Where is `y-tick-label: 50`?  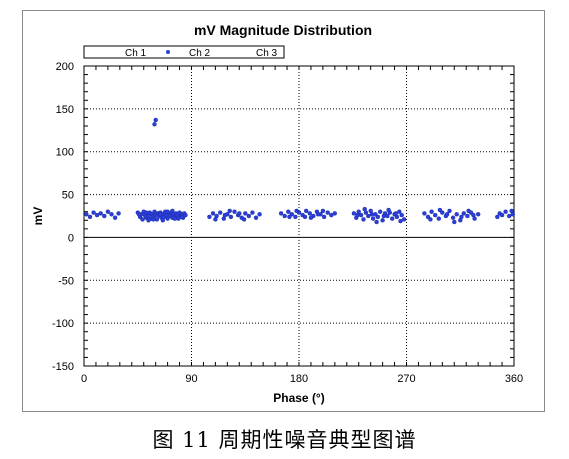 y-tick-label: 50 is located at coordinates (68, 196).